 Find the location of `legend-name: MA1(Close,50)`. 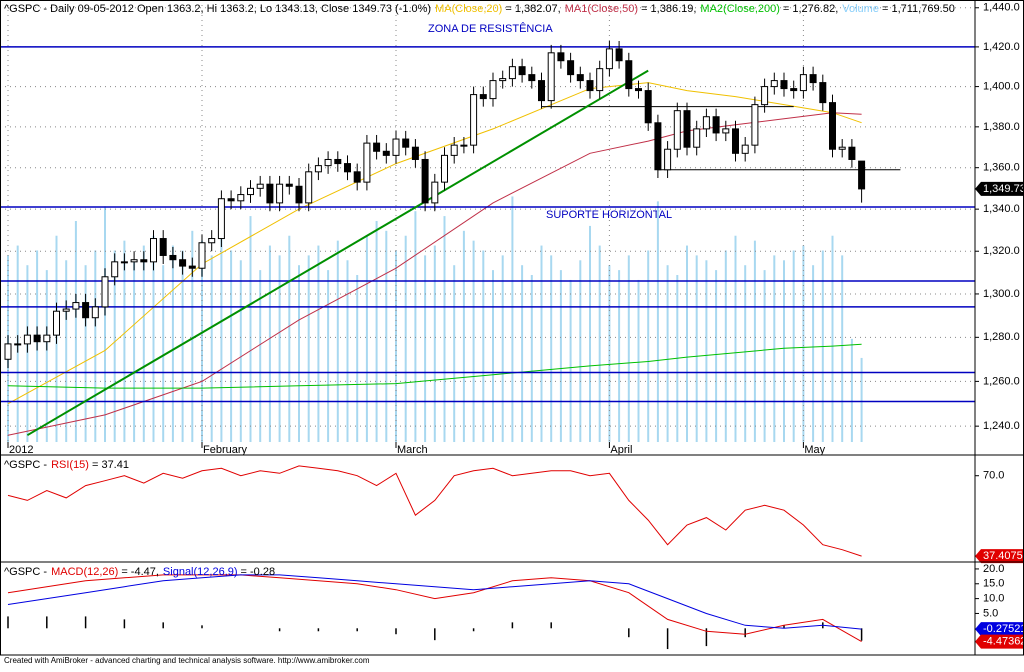

legend-name: MA1(Close,50) is located at coordinates (601, 9).